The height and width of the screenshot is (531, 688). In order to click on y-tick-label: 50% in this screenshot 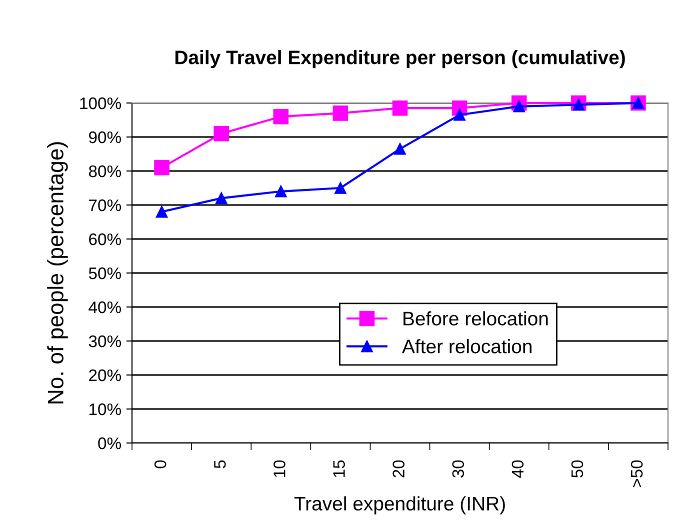, I will do `click(104, 273)`.